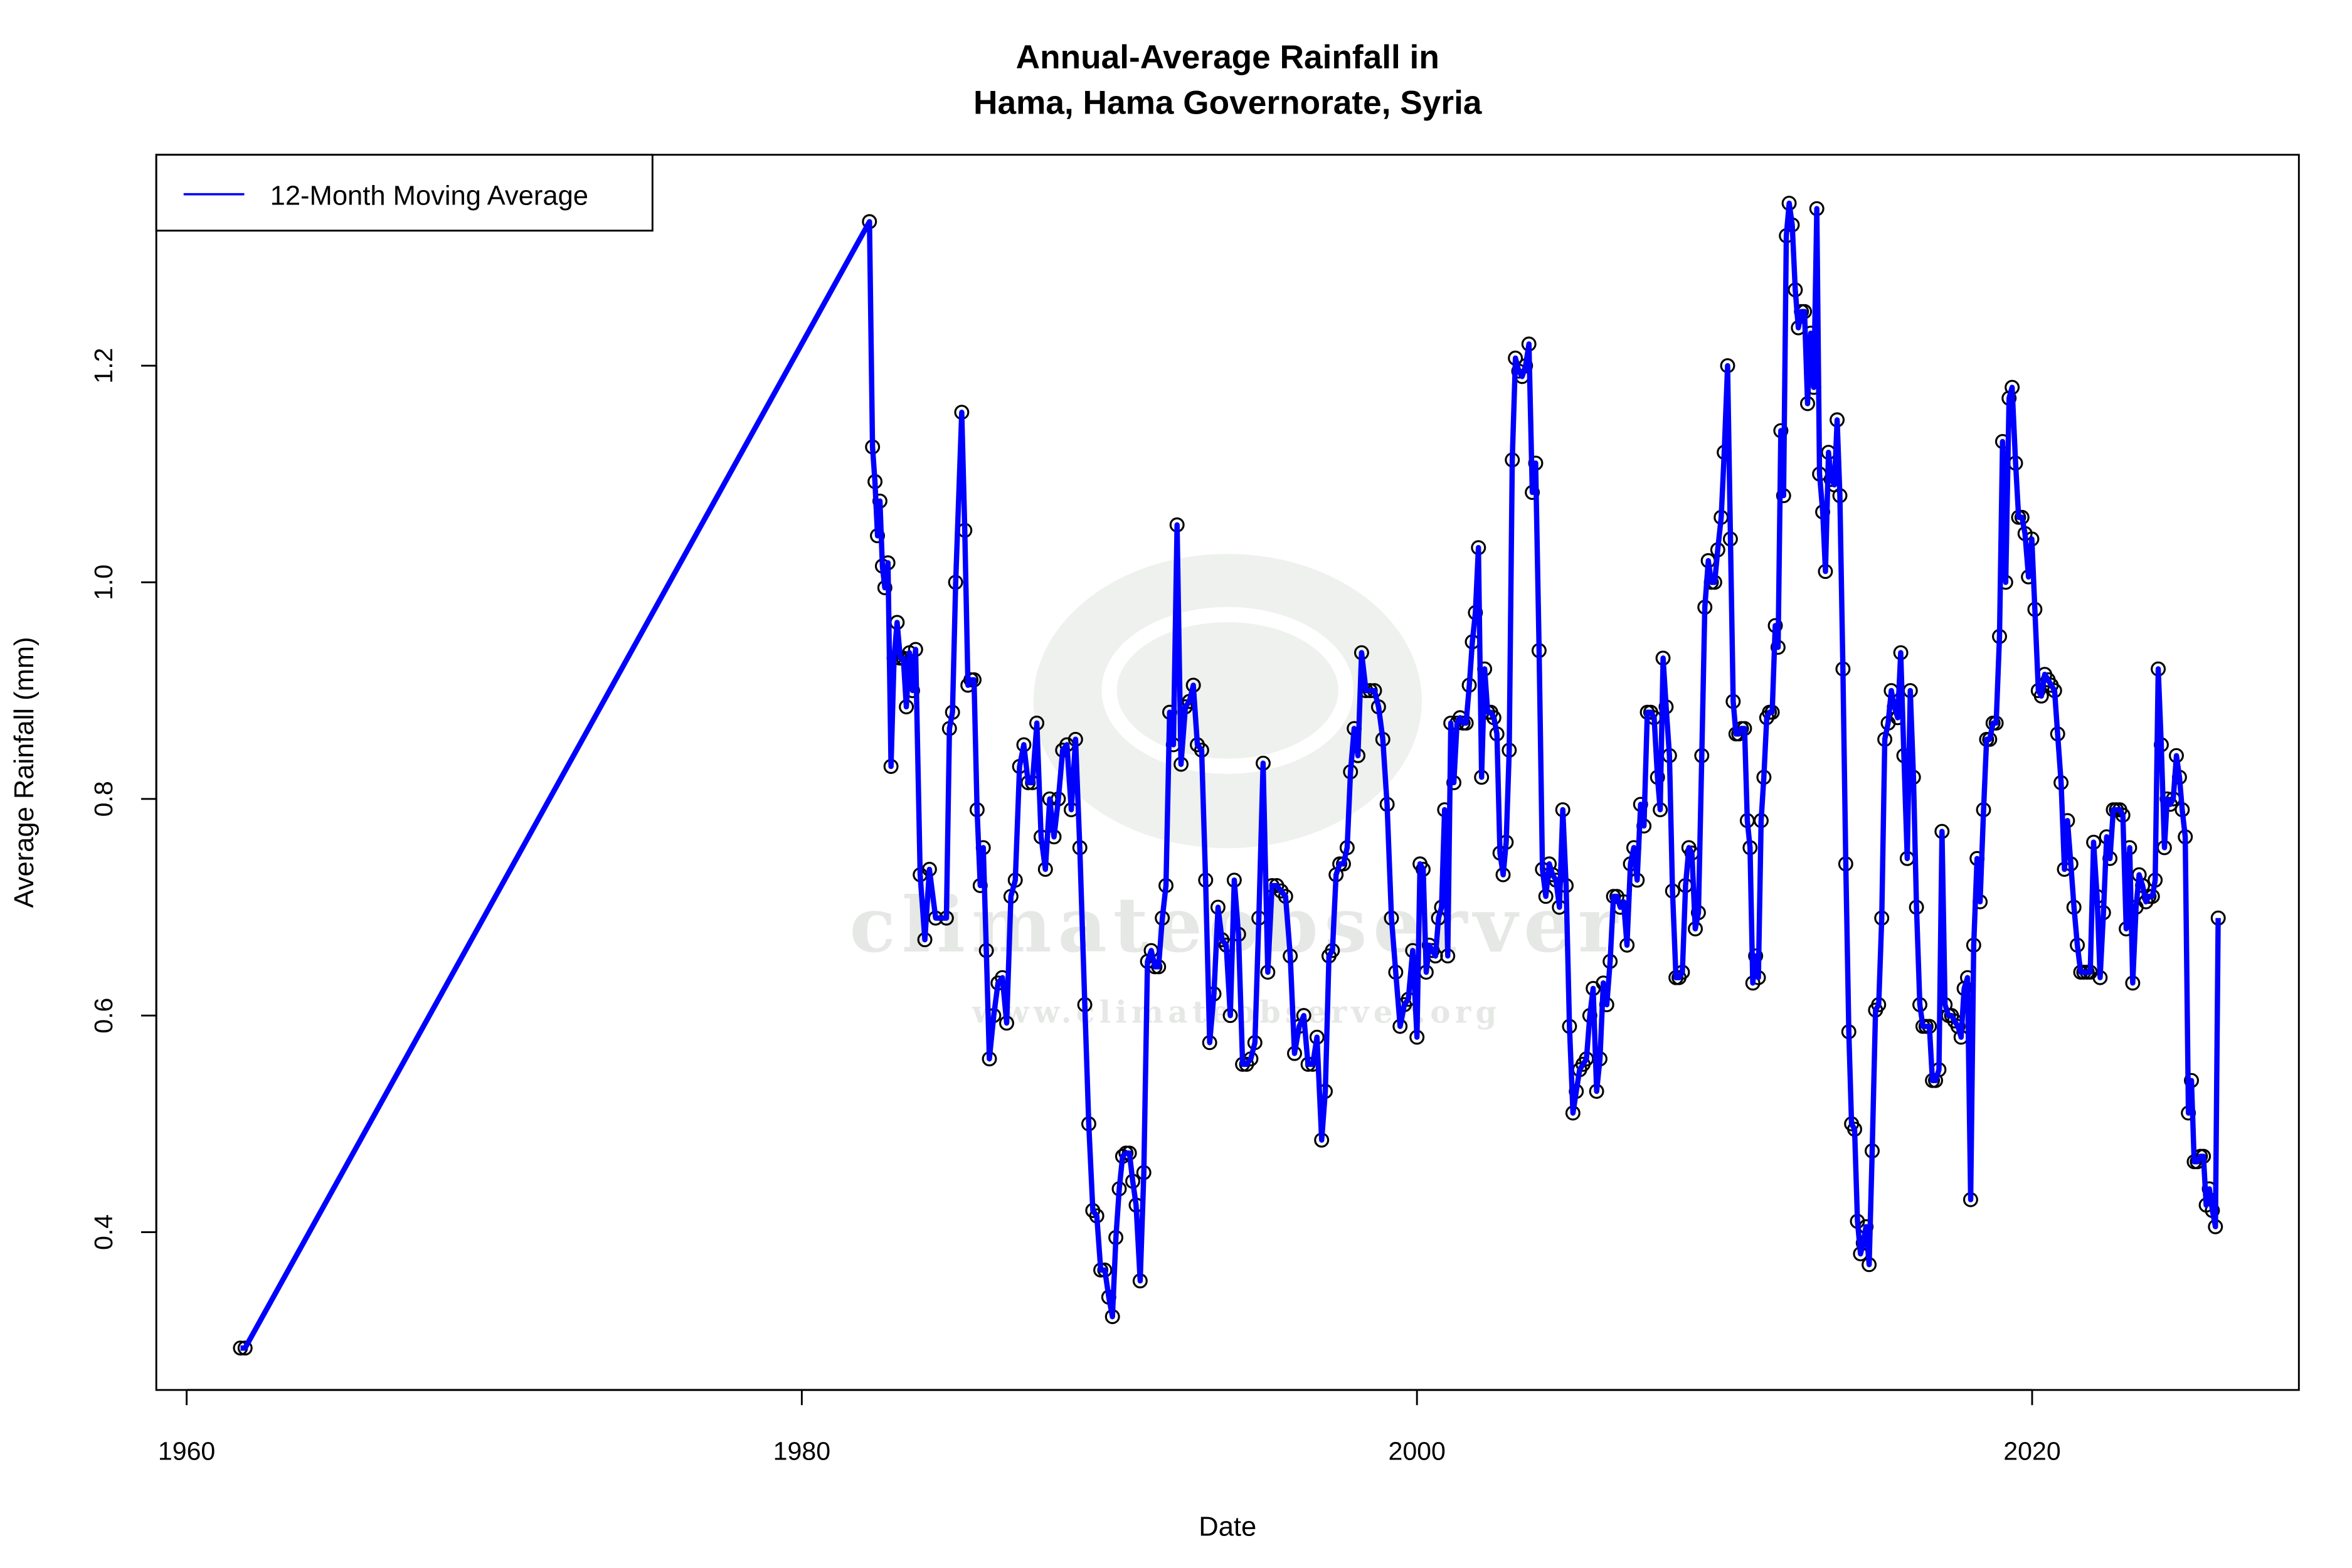 The width and height of the screenshot is (2352, 1568). I want to click on y-axis: 0.4 0.6 0.8 1.0 1.2, so click(123, 799).